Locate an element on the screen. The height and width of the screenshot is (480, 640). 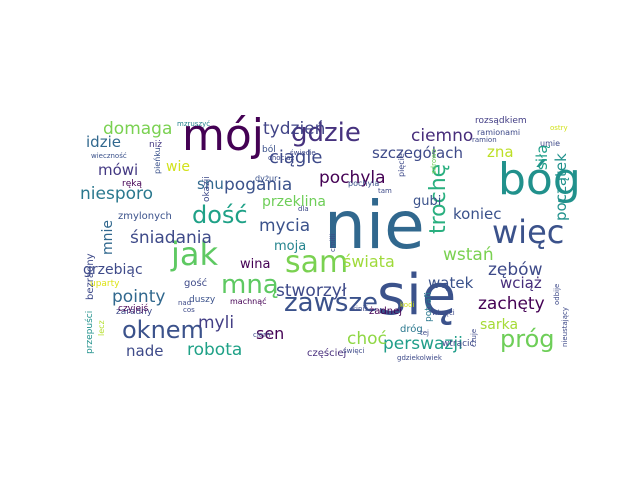
word-nie: nie is located at coordinates (374, 225).